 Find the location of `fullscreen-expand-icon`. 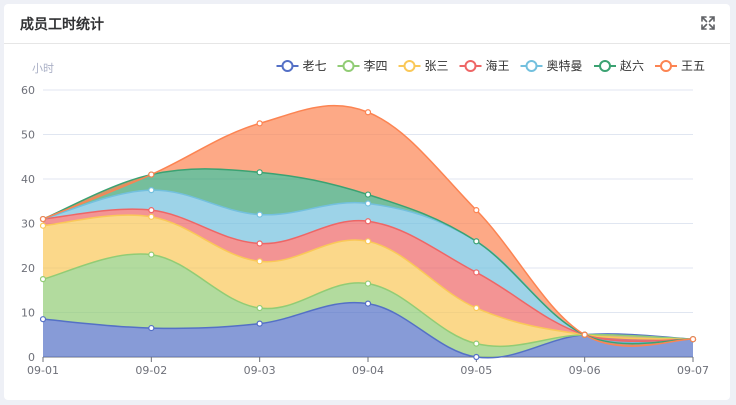

fullscreen-expand-icon is located at coordinates (708, 23).